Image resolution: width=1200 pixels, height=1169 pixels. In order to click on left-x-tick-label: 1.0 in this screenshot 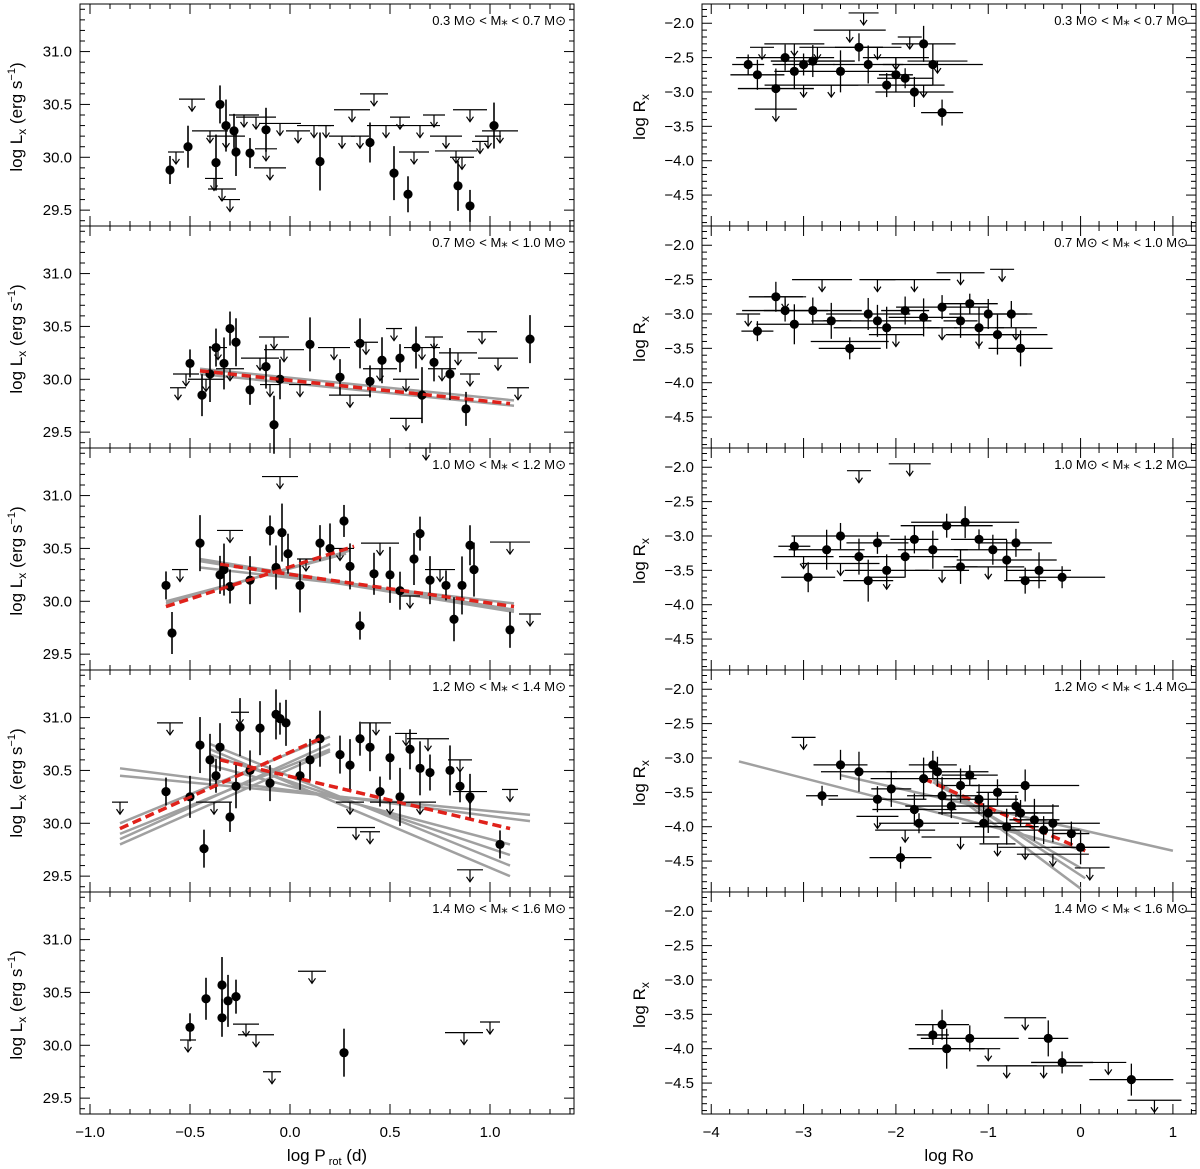, I will do `click(490, 1132)`.